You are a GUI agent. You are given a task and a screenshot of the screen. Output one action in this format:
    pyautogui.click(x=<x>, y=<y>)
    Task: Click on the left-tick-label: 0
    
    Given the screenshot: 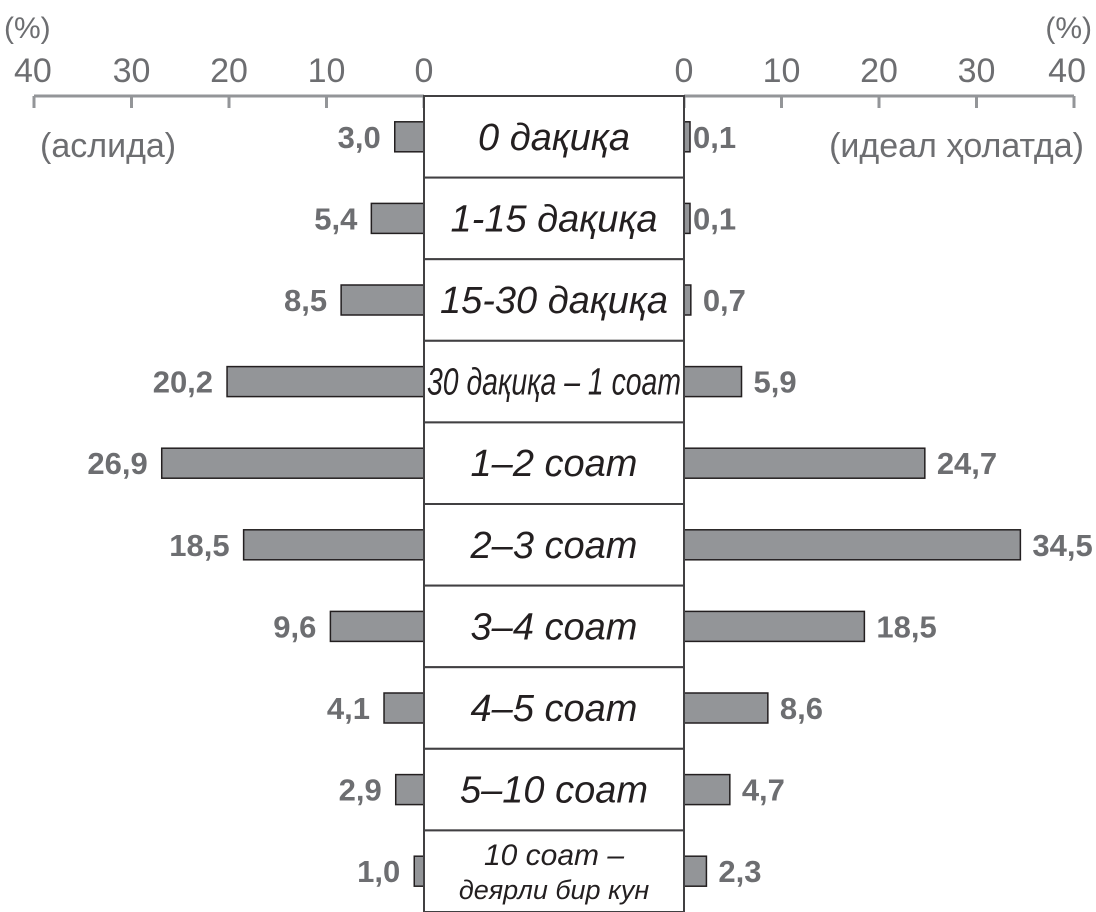 What is the action you would take?
    pyautogui.click(x=424, y=71)
    